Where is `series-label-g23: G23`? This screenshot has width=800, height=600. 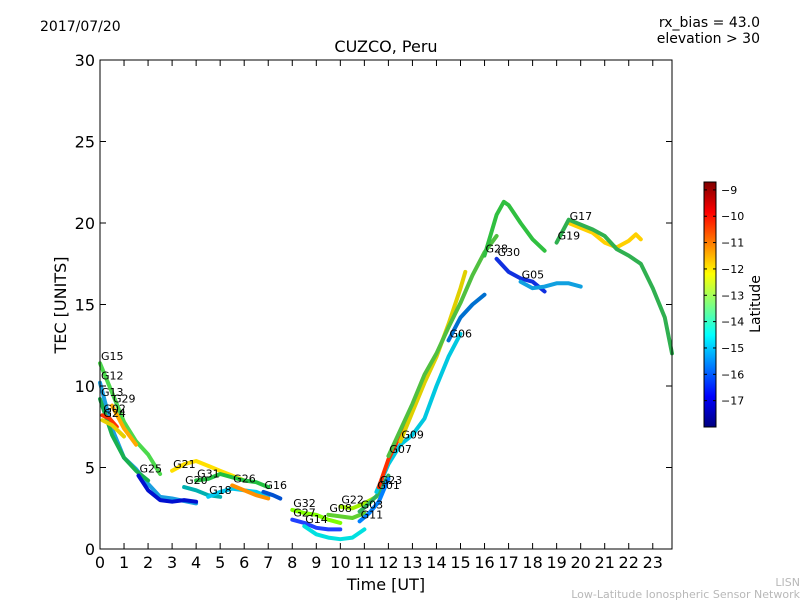
series-label-g23: G23 is located at coordinates (391, 480).